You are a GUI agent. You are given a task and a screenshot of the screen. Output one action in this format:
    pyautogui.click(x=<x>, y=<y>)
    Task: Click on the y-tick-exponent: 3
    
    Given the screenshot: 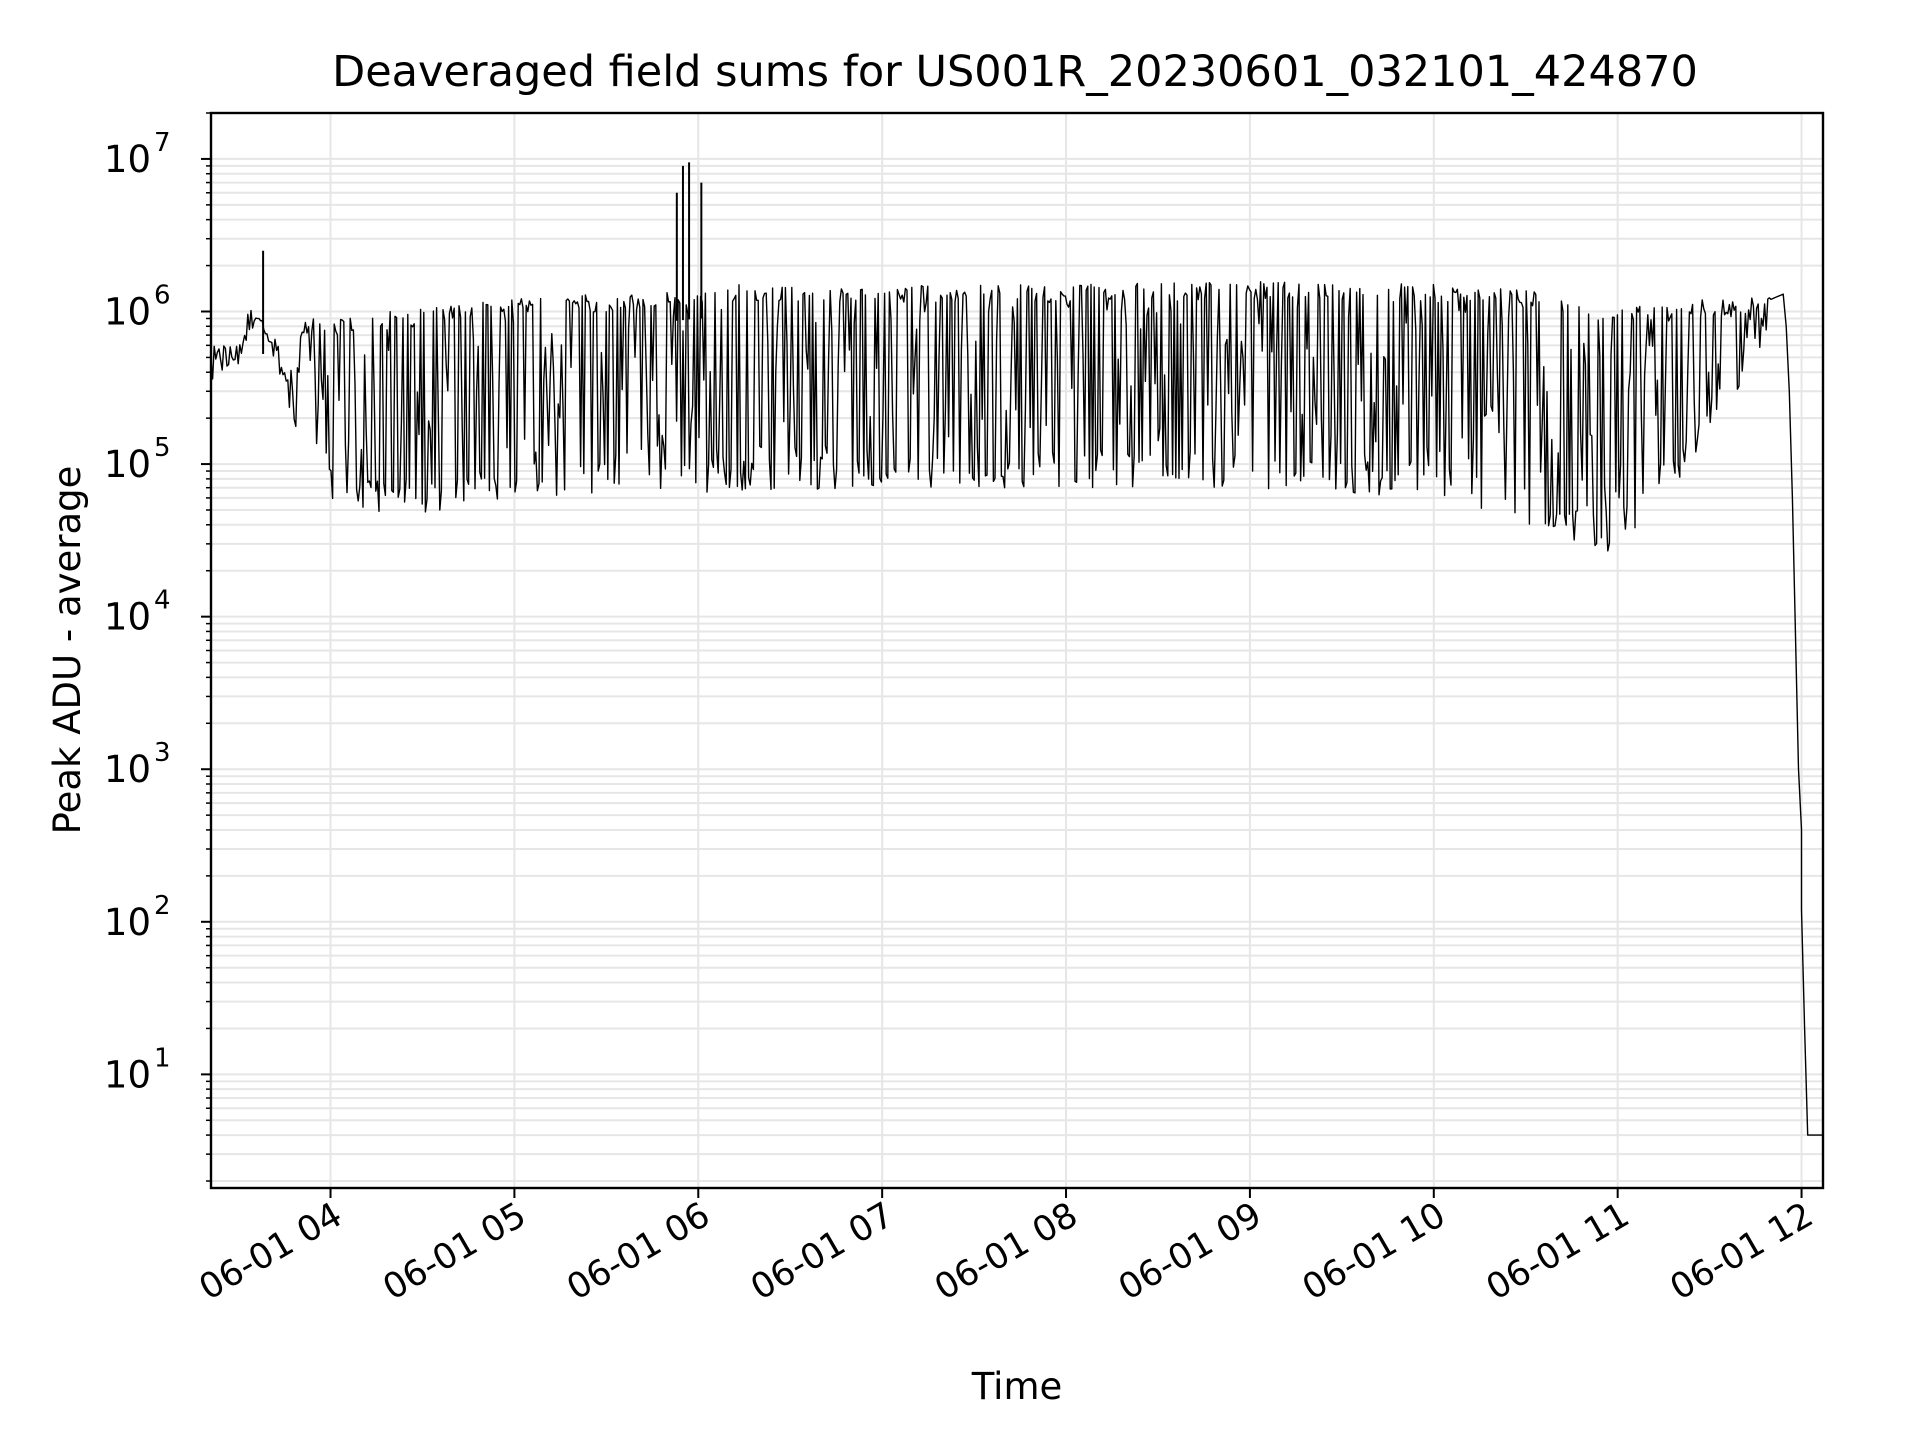 What is the action you would take?
    pyautogui.click(x=162, y=753)
    